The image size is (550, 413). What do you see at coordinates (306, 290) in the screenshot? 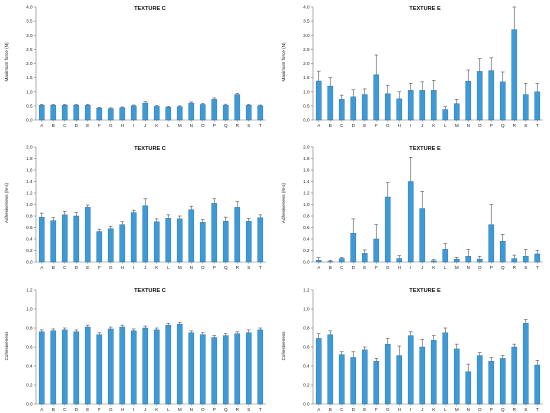
I see `y-tick-label: 1.2` at bounding box center [306, 290].